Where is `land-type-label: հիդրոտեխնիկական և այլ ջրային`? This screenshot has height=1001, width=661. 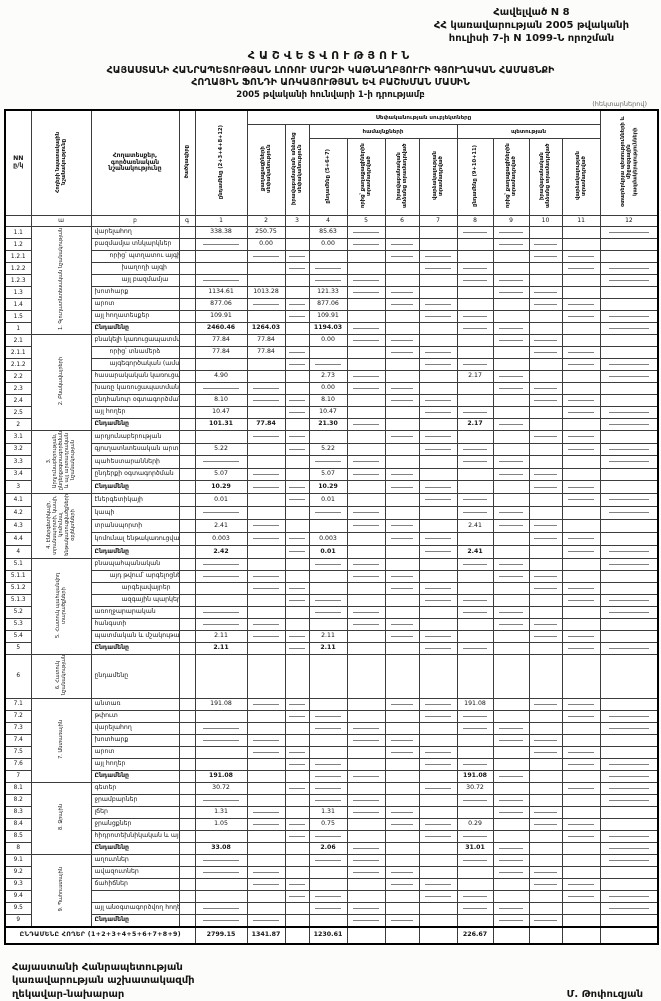 land-type-label: հիդրոտեխնիկական և այլ ջրային is located at coordinates (135, 836).